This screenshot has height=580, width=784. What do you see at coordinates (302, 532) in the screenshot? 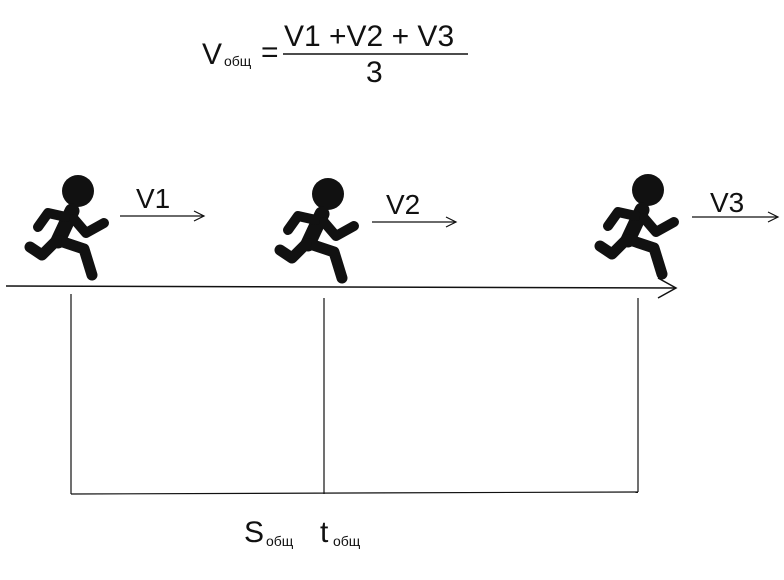
I see `total-labels: S общ t общ` at bounding box center [302, 532].